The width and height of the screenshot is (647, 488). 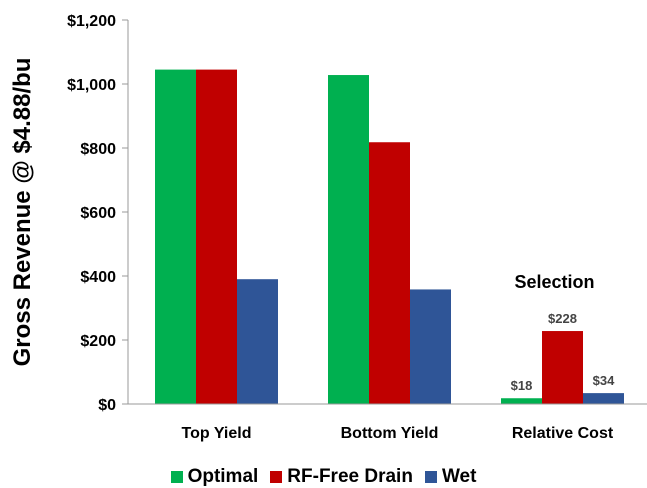 What do you see at coordinates (350, 476) in the screenshot?
I see `legend-label: RF-Free Drain` at bounding box center [350, 476].